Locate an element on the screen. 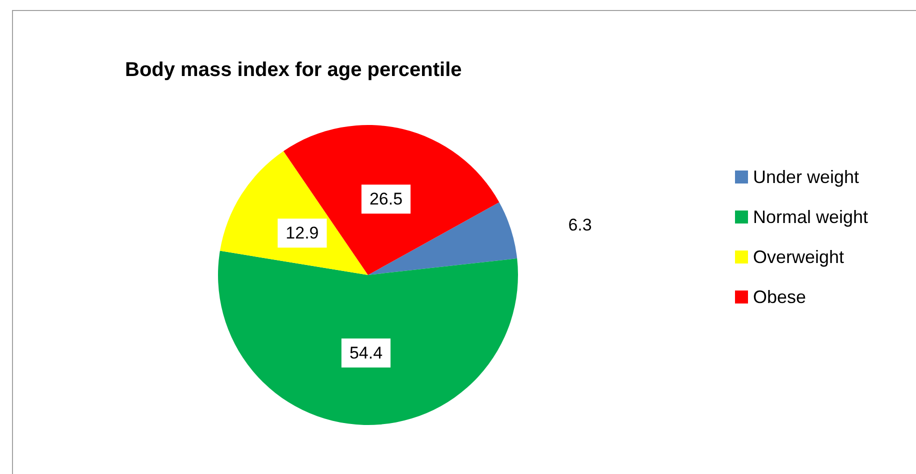 The height and width of the screenshot is (474, 916). legend-label: Normal weight is located at coordinates (810, 217).